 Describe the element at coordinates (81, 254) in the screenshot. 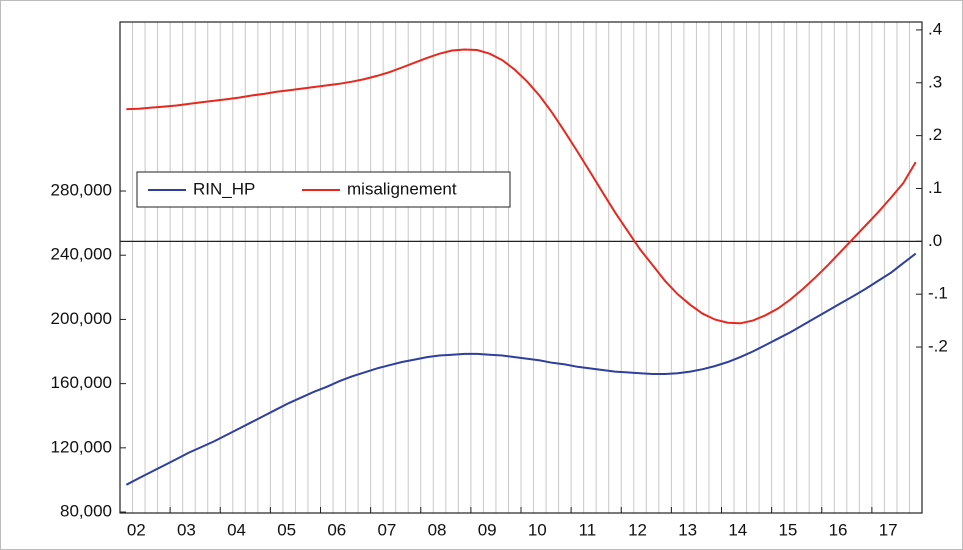

I see `y-tick-label: 240,000` at that location.